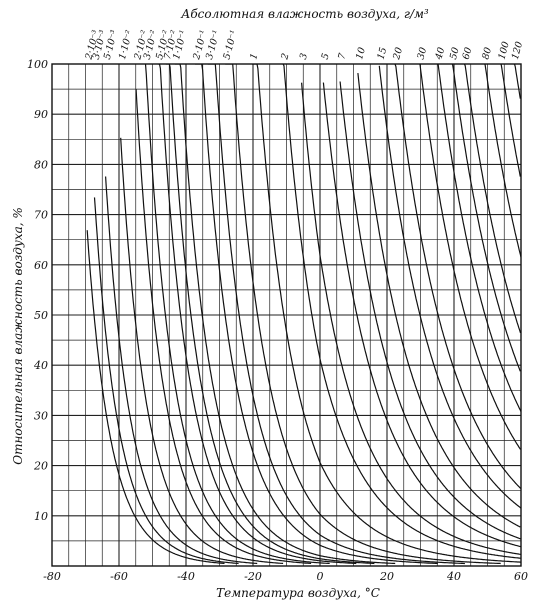 This screenshot has width=535, height=603. Describe the element at coordinates (398, 53) in the screenshot. I see `series-label: 20` at that location.